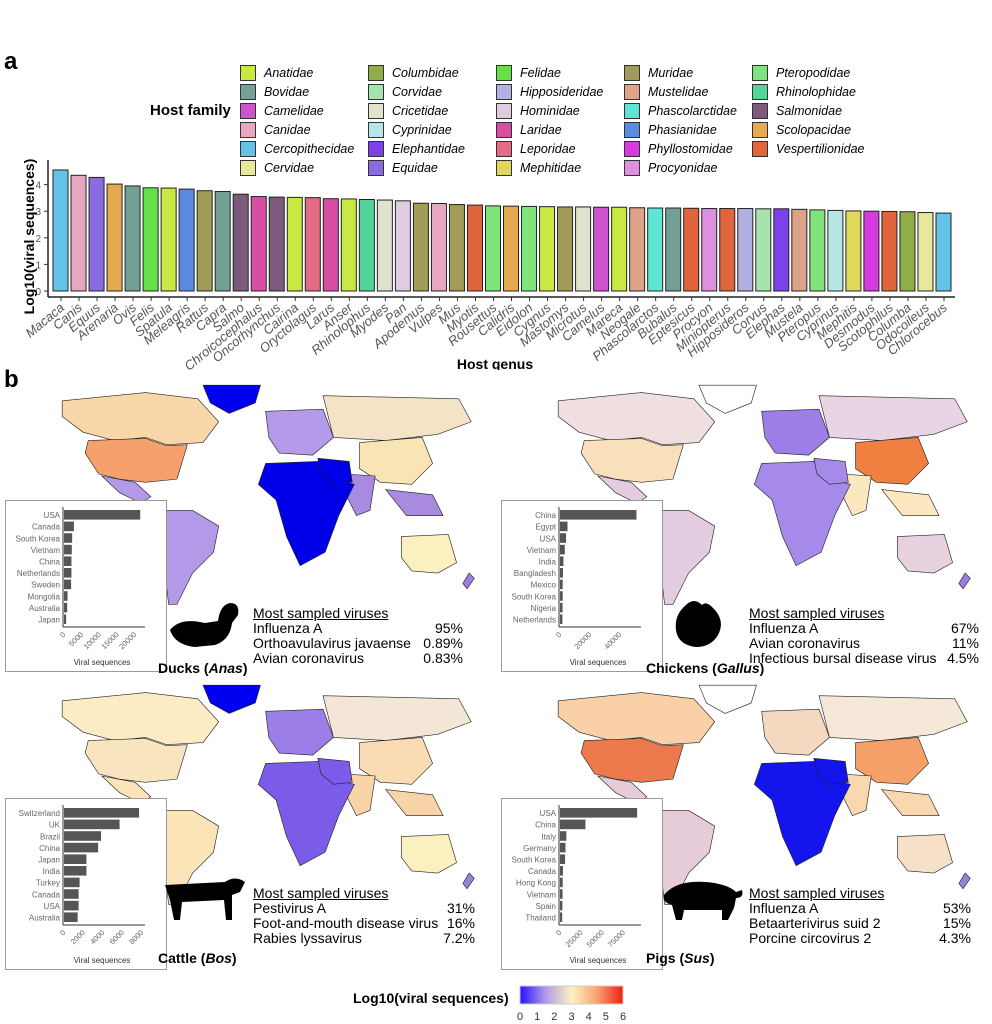 Image resolution: width=992 pixels, height=1024 pixels. I want to click on inset-category-label: Nigeria, so click(544, 608).